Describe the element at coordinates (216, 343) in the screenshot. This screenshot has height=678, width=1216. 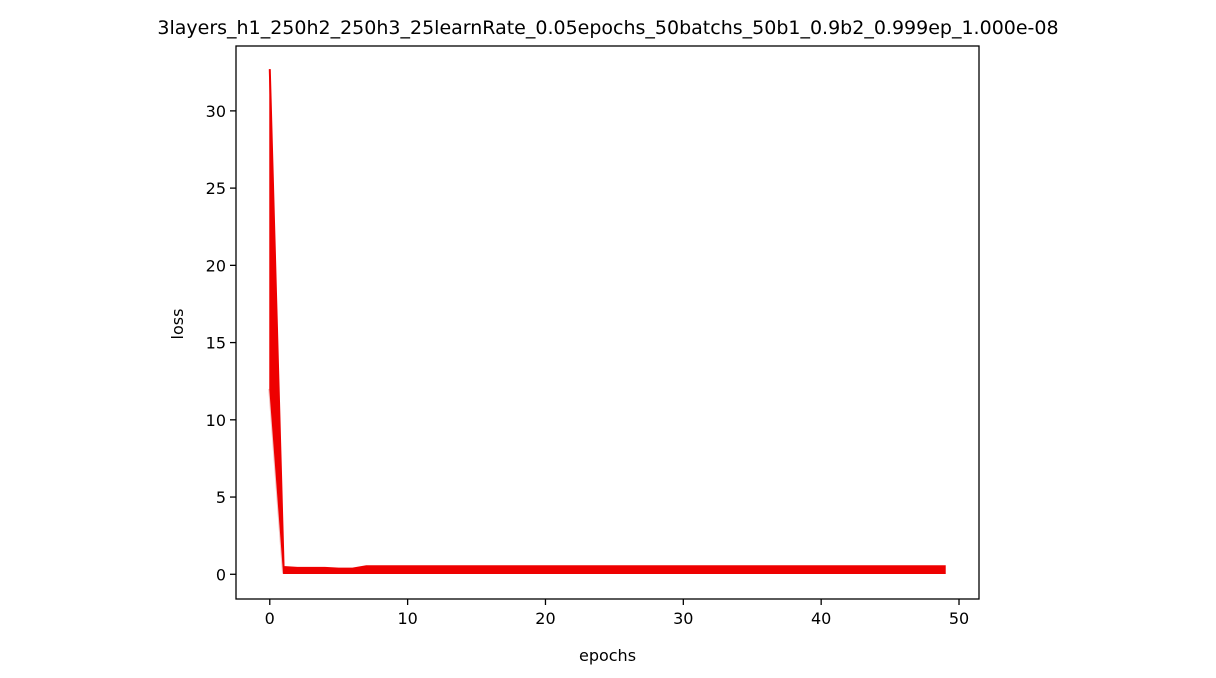
I see `y-tick-label: 15` at that location.